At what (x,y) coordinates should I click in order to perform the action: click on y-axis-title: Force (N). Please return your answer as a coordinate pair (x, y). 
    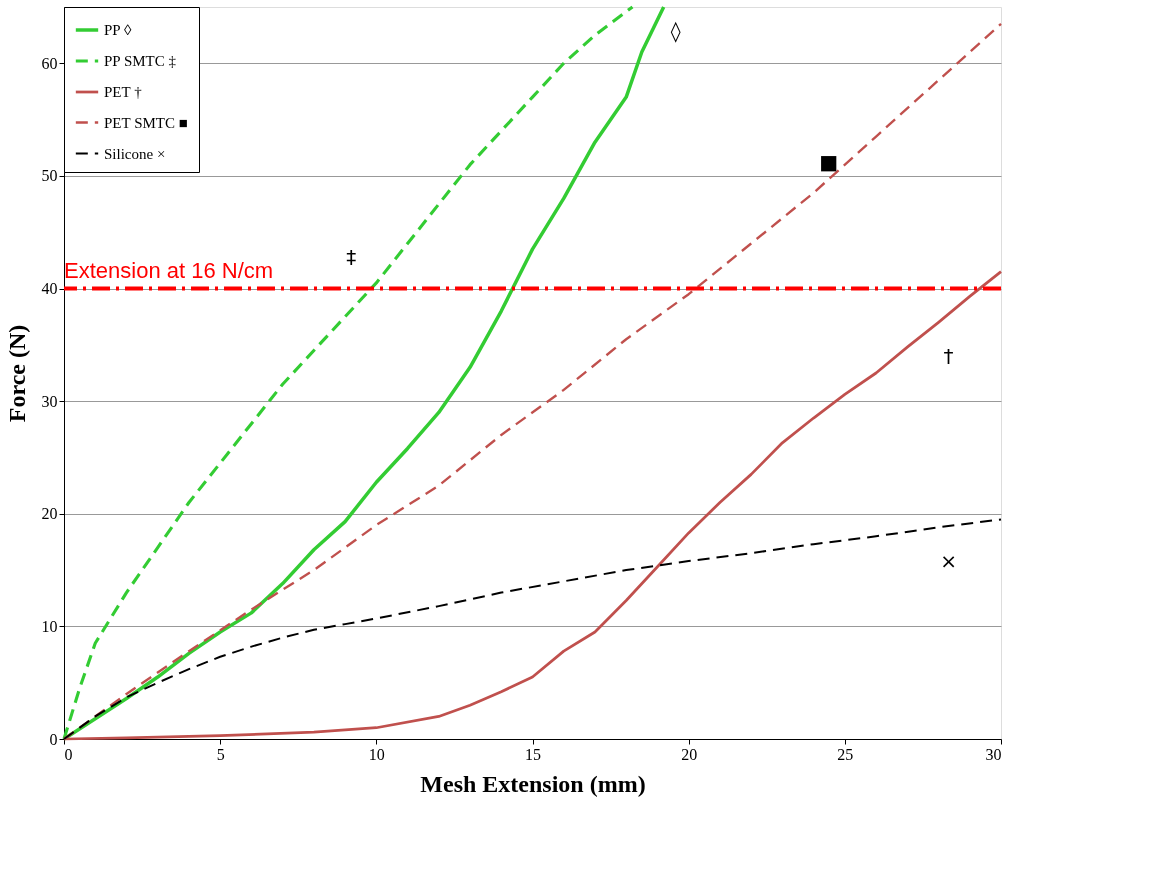
    Looking at the image, I should click on (16, 373).